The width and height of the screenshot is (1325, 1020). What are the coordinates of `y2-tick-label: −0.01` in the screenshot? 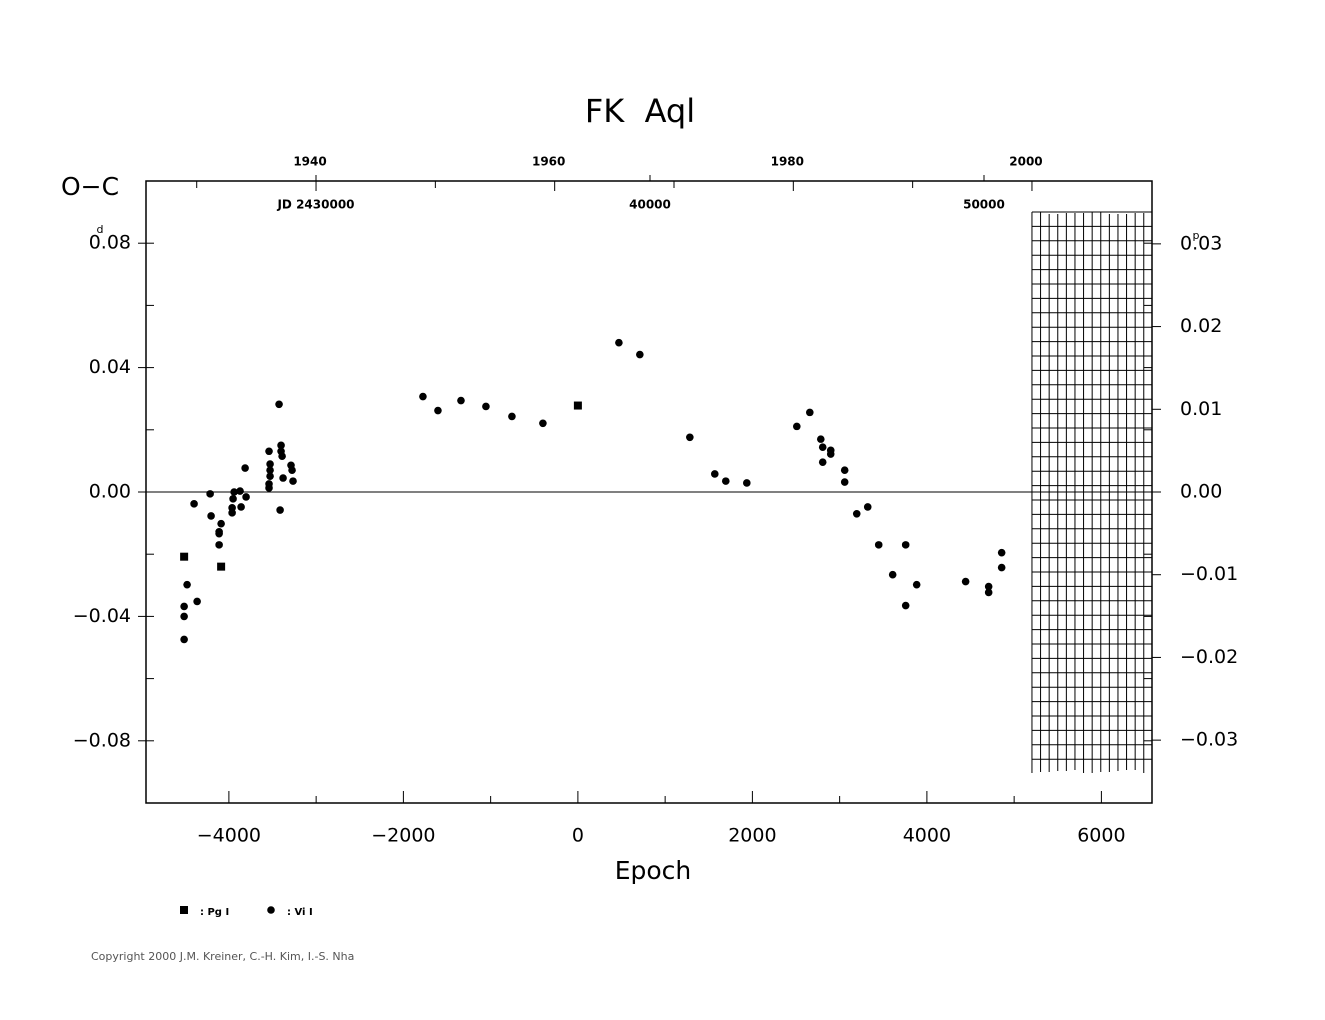 It's located at (1209, 574).